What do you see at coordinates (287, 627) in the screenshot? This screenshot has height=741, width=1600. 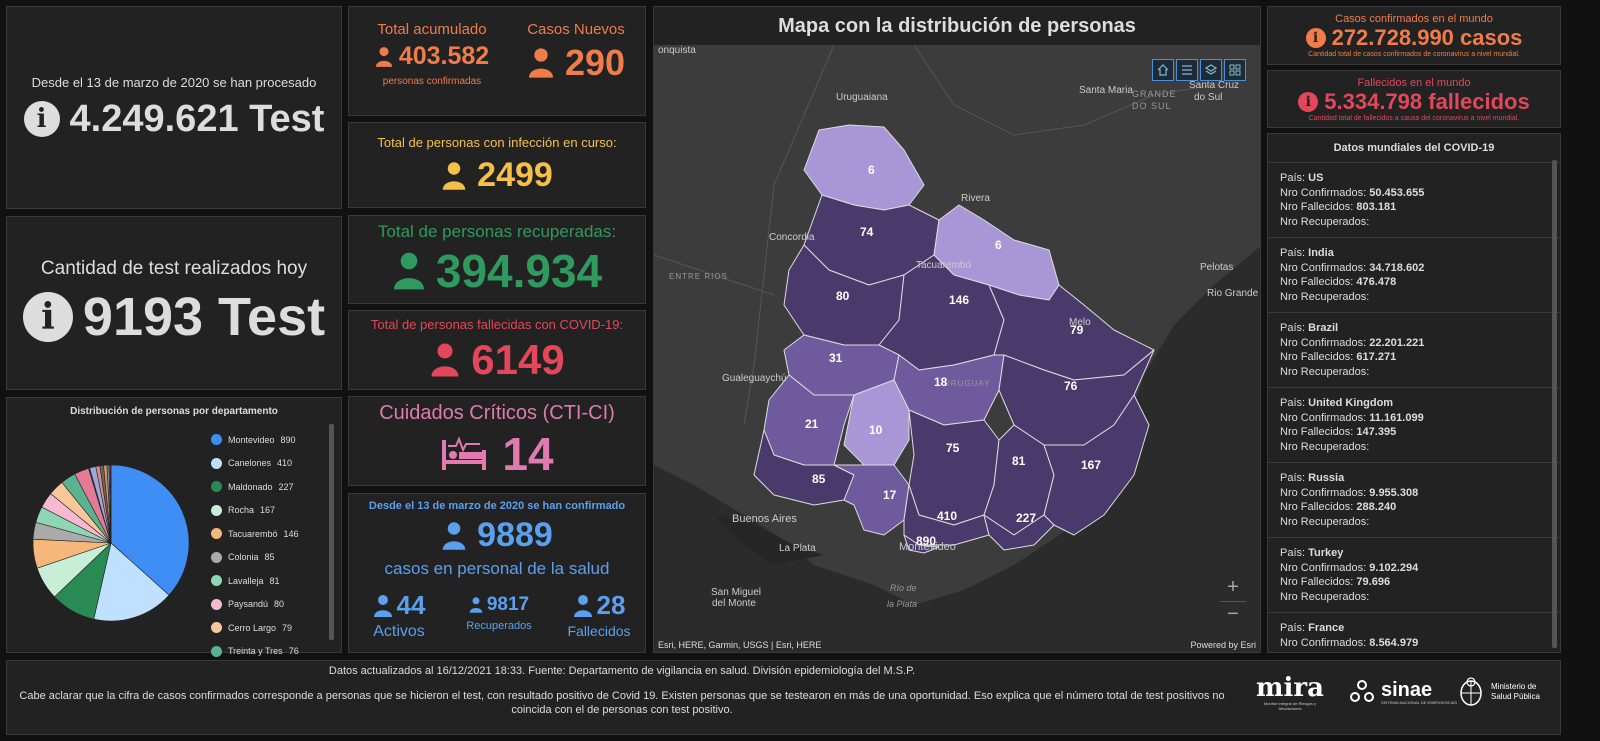 I see `legend-value: 79` at bounding box center [287, 627].